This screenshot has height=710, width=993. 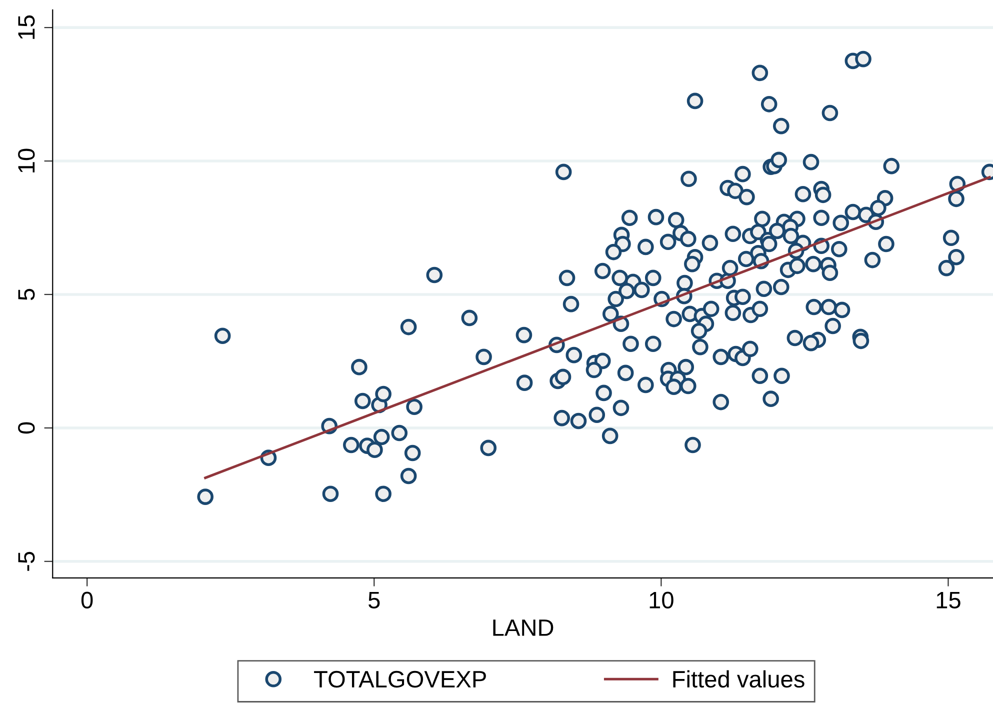 What do you see at coordinates (374, 600) in the screenshot?
I see `x-tick-label: 5` at bounding box center [374, 600].